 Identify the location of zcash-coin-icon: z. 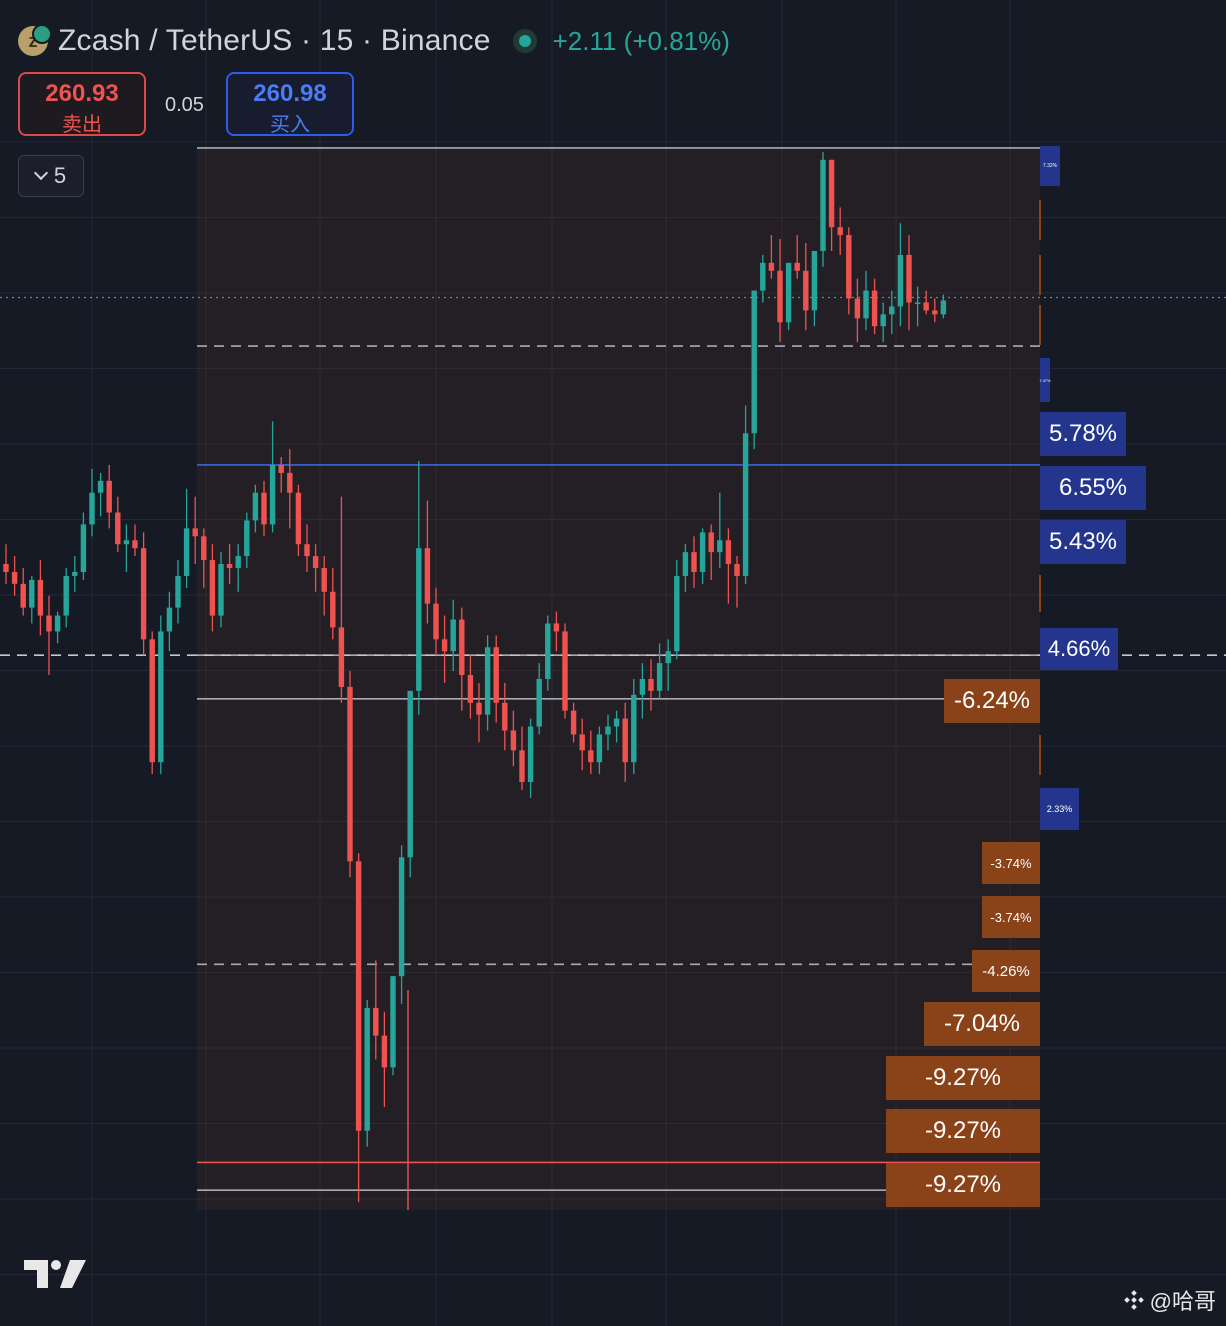
(35, 40).